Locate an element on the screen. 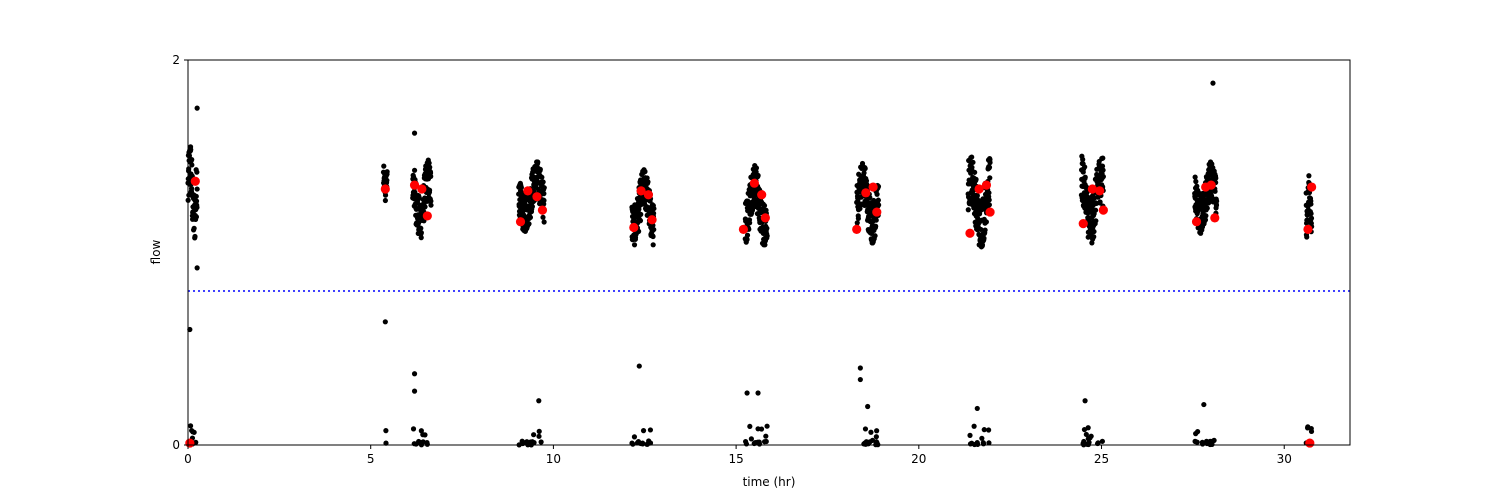 This screenshot has height=500, width=1500. x-axis: 0 5 10 15 20 25 30 is located at coordinates (738, 455).